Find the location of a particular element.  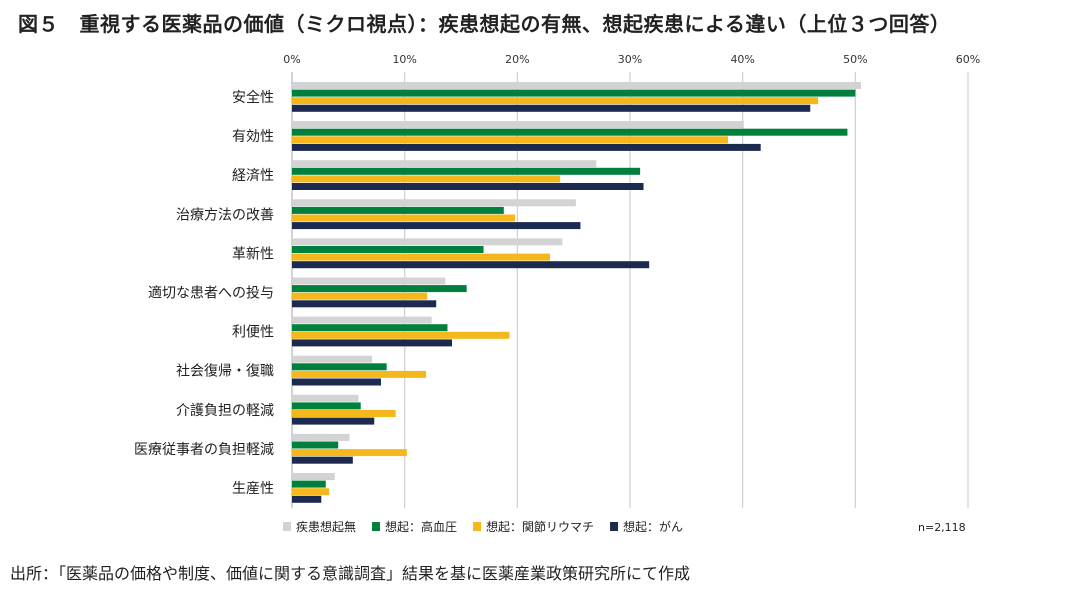

category-label: 有効性 is located at coordinates (253, 137).